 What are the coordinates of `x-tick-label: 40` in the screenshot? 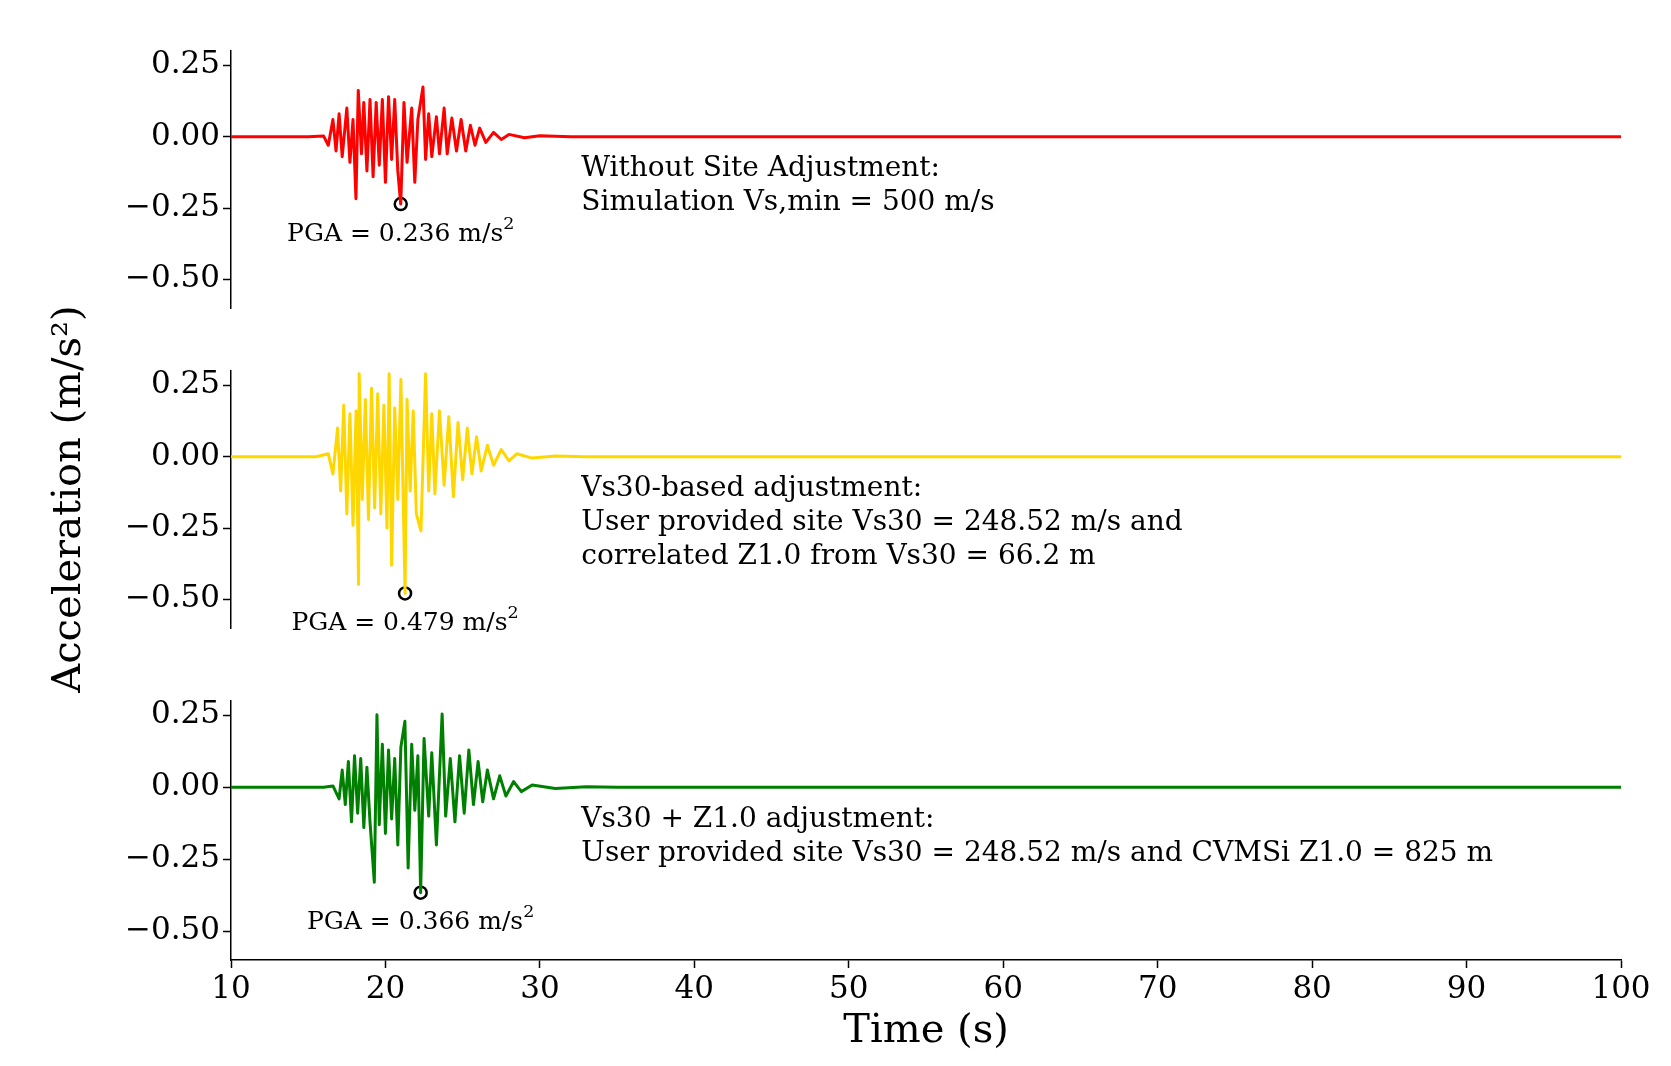 It's located at (694, 986).